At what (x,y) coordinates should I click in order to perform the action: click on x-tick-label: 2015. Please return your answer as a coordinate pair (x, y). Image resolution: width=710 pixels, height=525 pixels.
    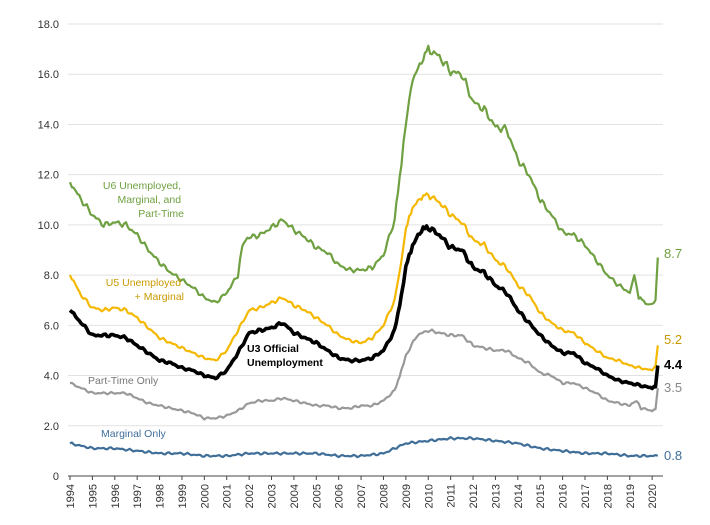
    Looking at the image, I should click on (541, 496).